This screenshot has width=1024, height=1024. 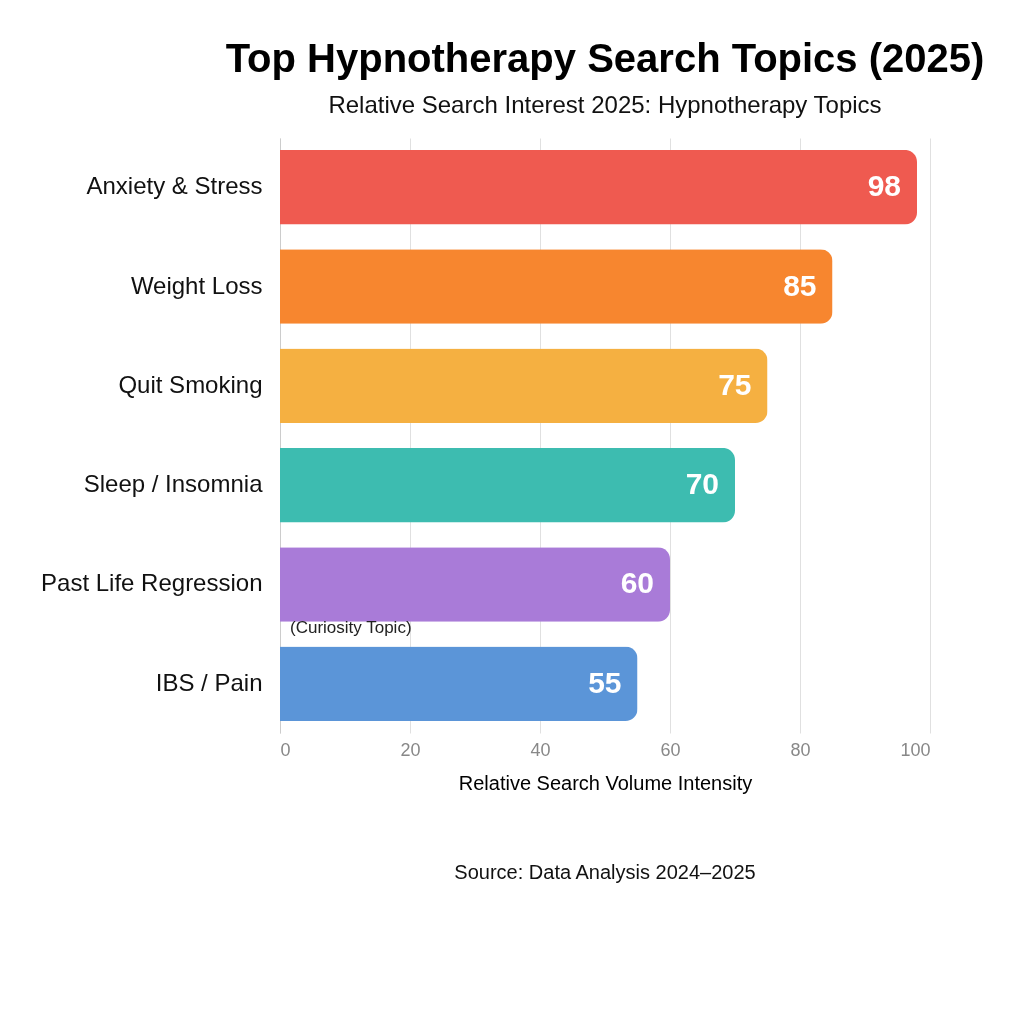 What do you see at coordinates (605, 782) in the screenshot?
I see `x-axis-title: Relative Search Volume Intensity` at bounding box center [605, 782].